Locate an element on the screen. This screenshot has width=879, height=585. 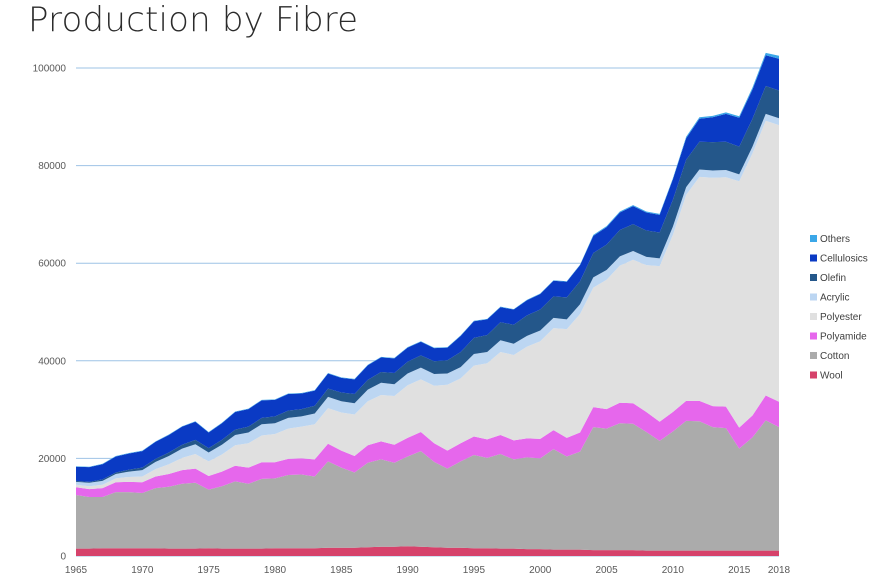
legend-swatch-wool is located at coordinates (813, 375).